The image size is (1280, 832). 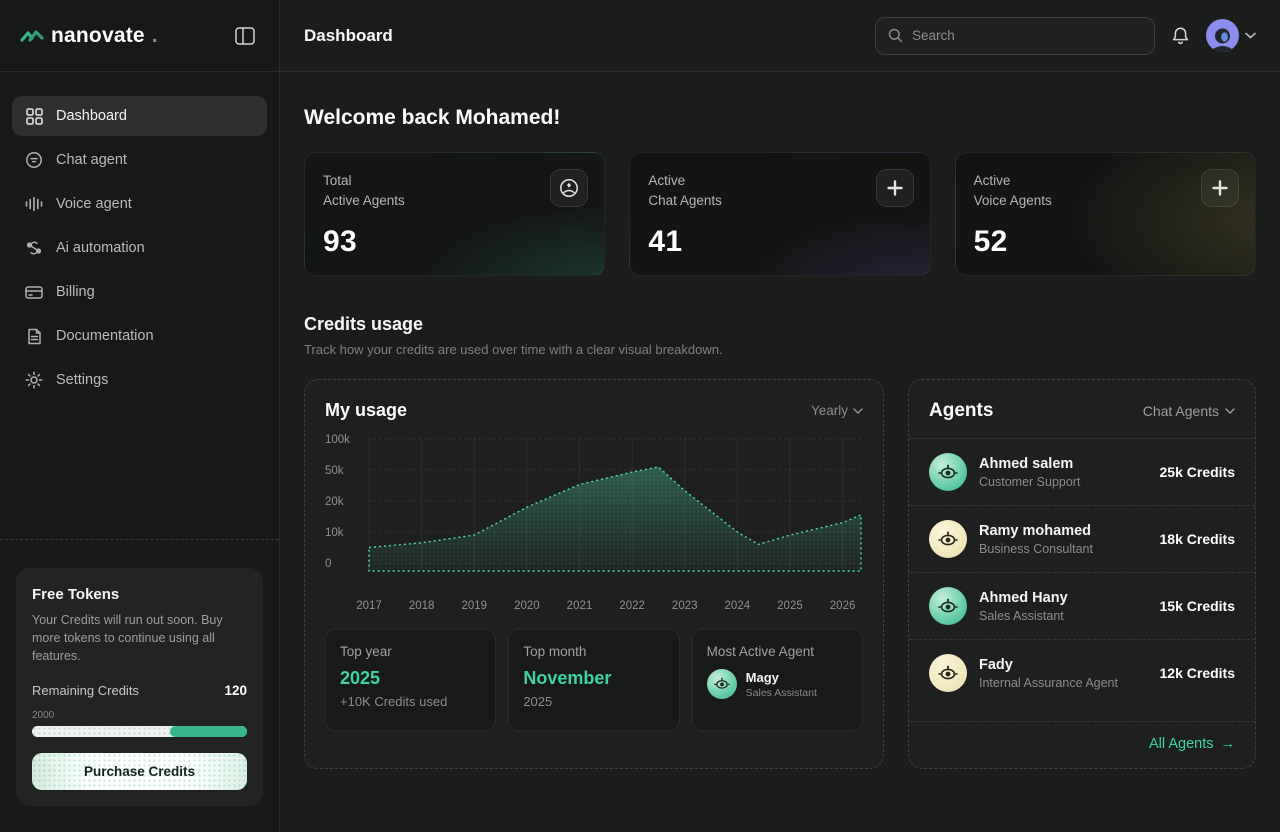 What do you see at coordinates (91, 160) in the screenshot?
I see `sidebar-item-label: Chat agent` at bounding box center [91, 160].